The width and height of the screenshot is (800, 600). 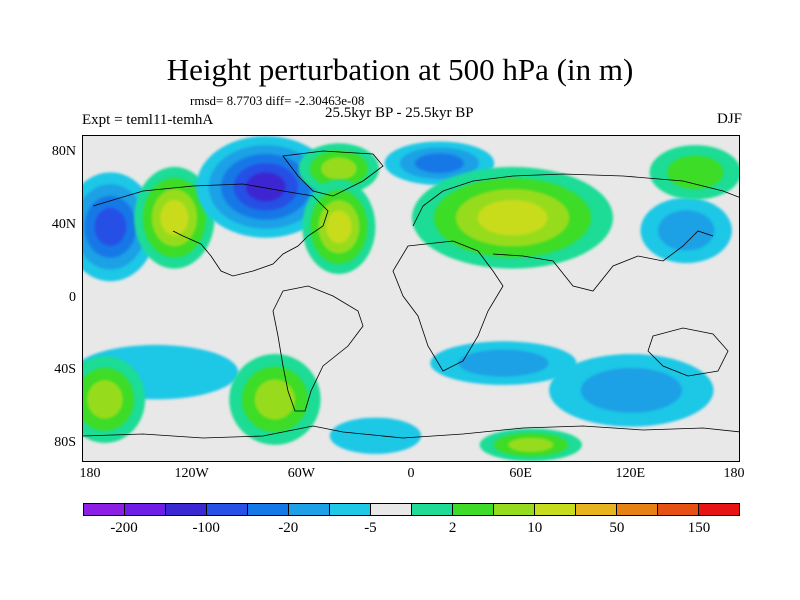 I want to click on colorbar-label: -5, so click(x=370, y=528).